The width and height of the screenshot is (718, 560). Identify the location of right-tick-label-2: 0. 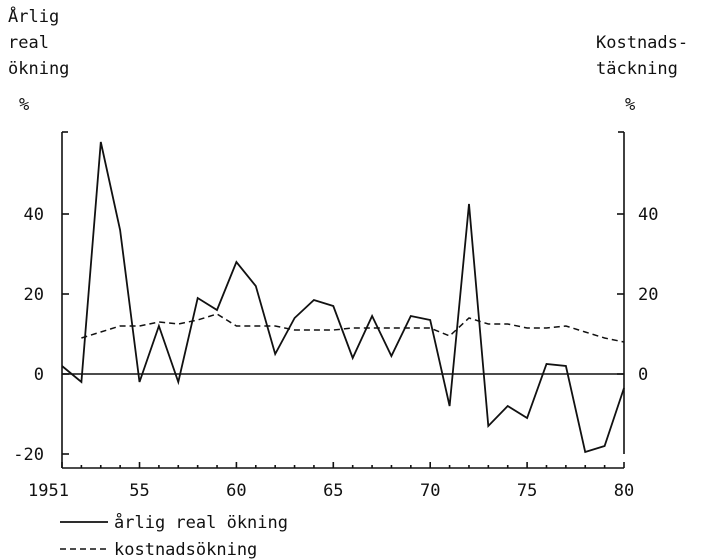
(643, 375).